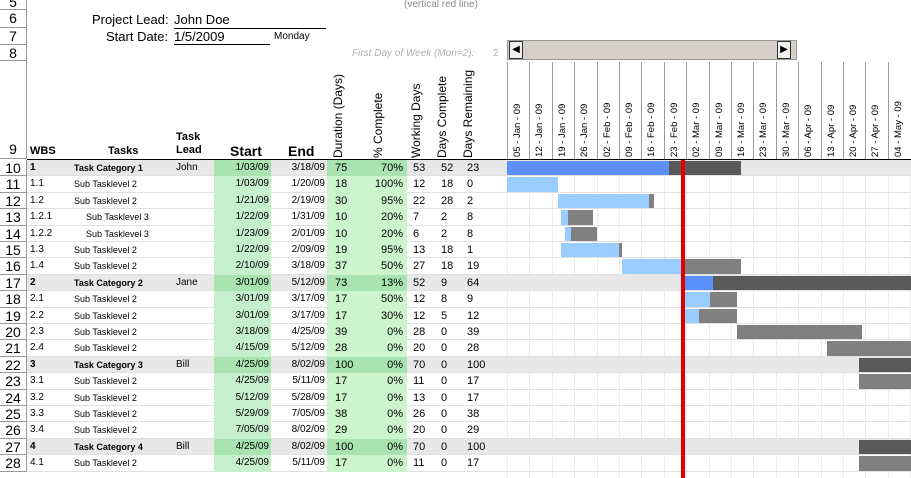 The image size is (911, 478). I want to click on days-complete-cell: 5, so click(444, 315).